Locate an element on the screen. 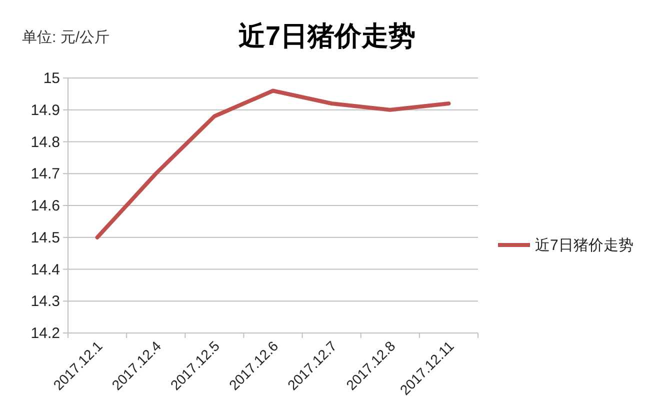  y-tick-label: 14.5 is located at coordinates (45, 237).